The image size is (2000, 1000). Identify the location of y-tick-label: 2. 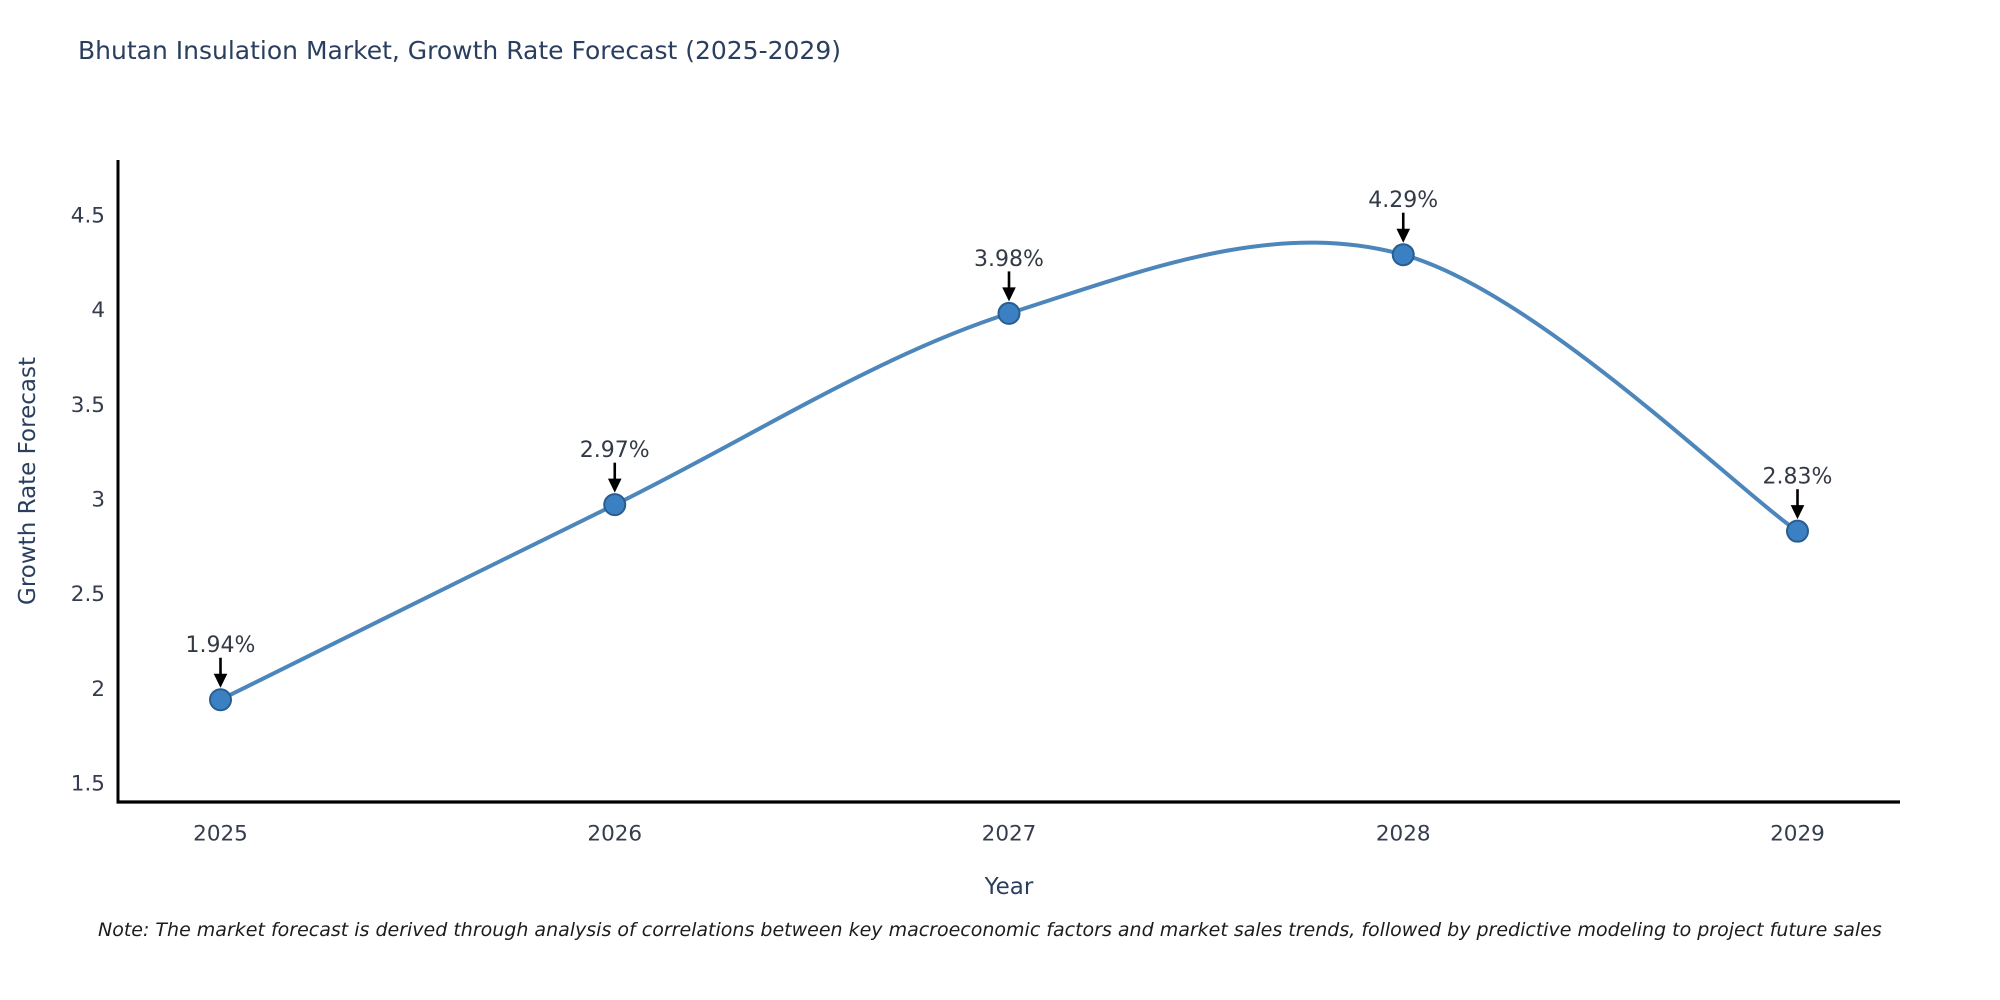
(98, 689).